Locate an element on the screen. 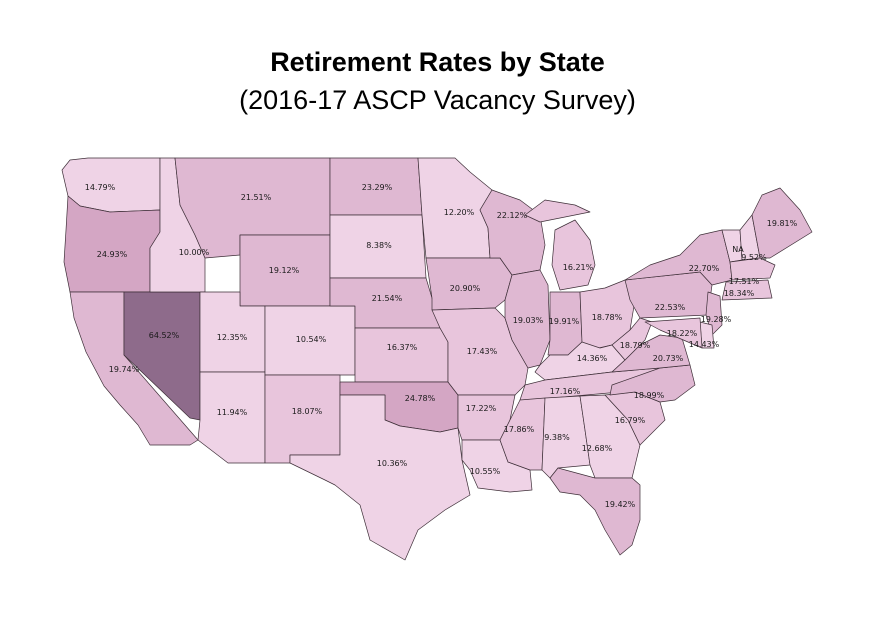 Image resolution: width=875 pixels, height=625 pixels. state-maine is located at coordinates (782, 223).